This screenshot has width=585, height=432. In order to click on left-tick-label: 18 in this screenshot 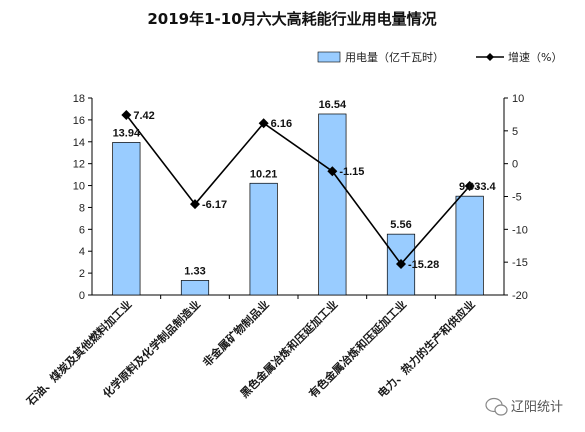, I will do `click(79, 99)`.